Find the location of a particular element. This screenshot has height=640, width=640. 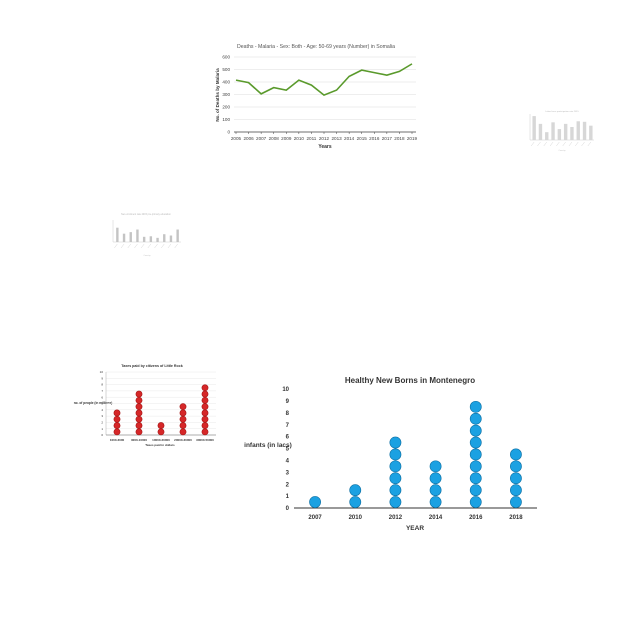

x-tick-label: 2007 is located at coordinates (315, 518).